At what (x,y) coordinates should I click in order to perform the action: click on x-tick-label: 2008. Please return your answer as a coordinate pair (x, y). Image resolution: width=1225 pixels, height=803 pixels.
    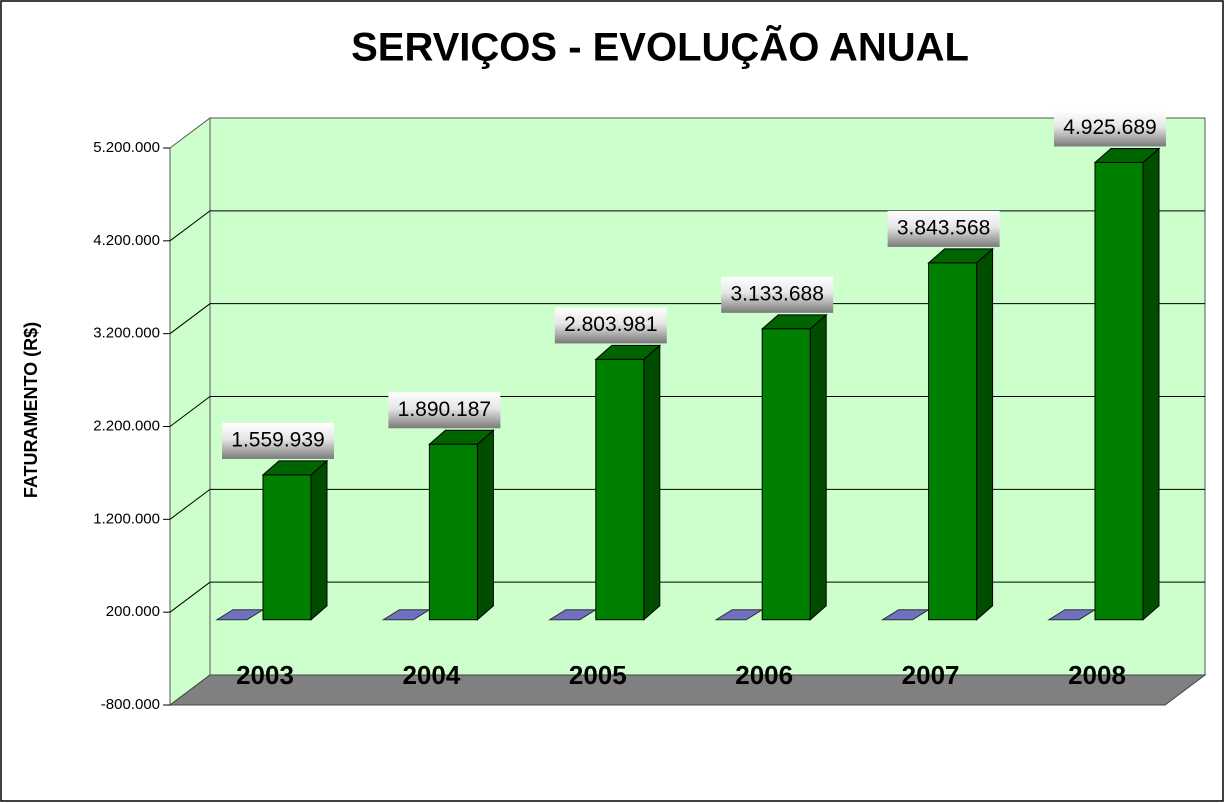
    Looking at the image, I should click on (1097, 675).